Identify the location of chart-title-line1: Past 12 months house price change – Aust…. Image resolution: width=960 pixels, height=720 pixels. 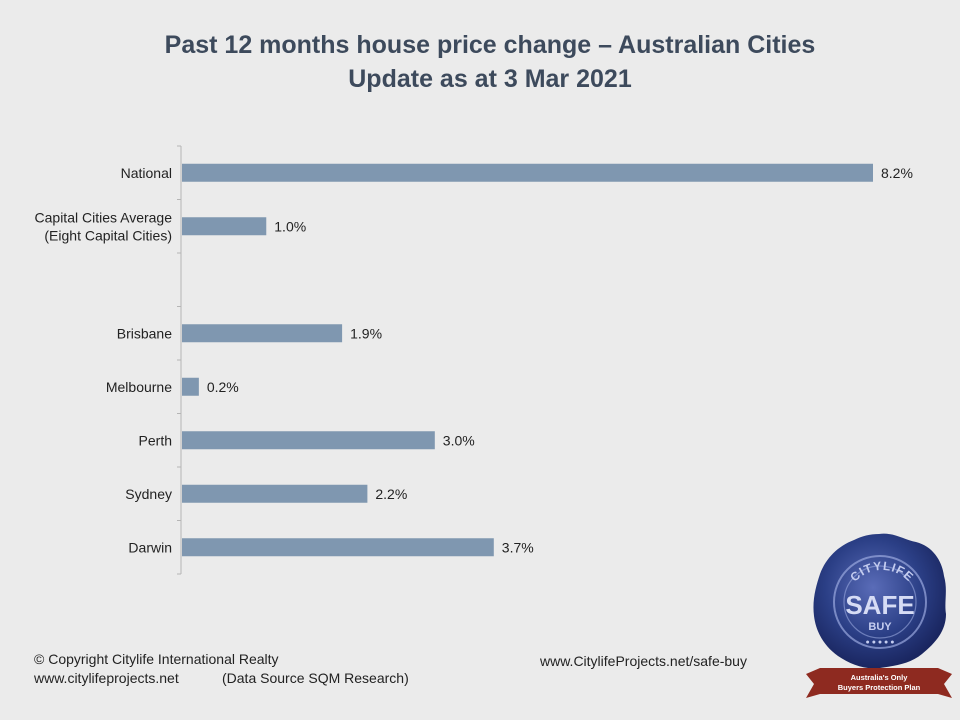
(490, 45).